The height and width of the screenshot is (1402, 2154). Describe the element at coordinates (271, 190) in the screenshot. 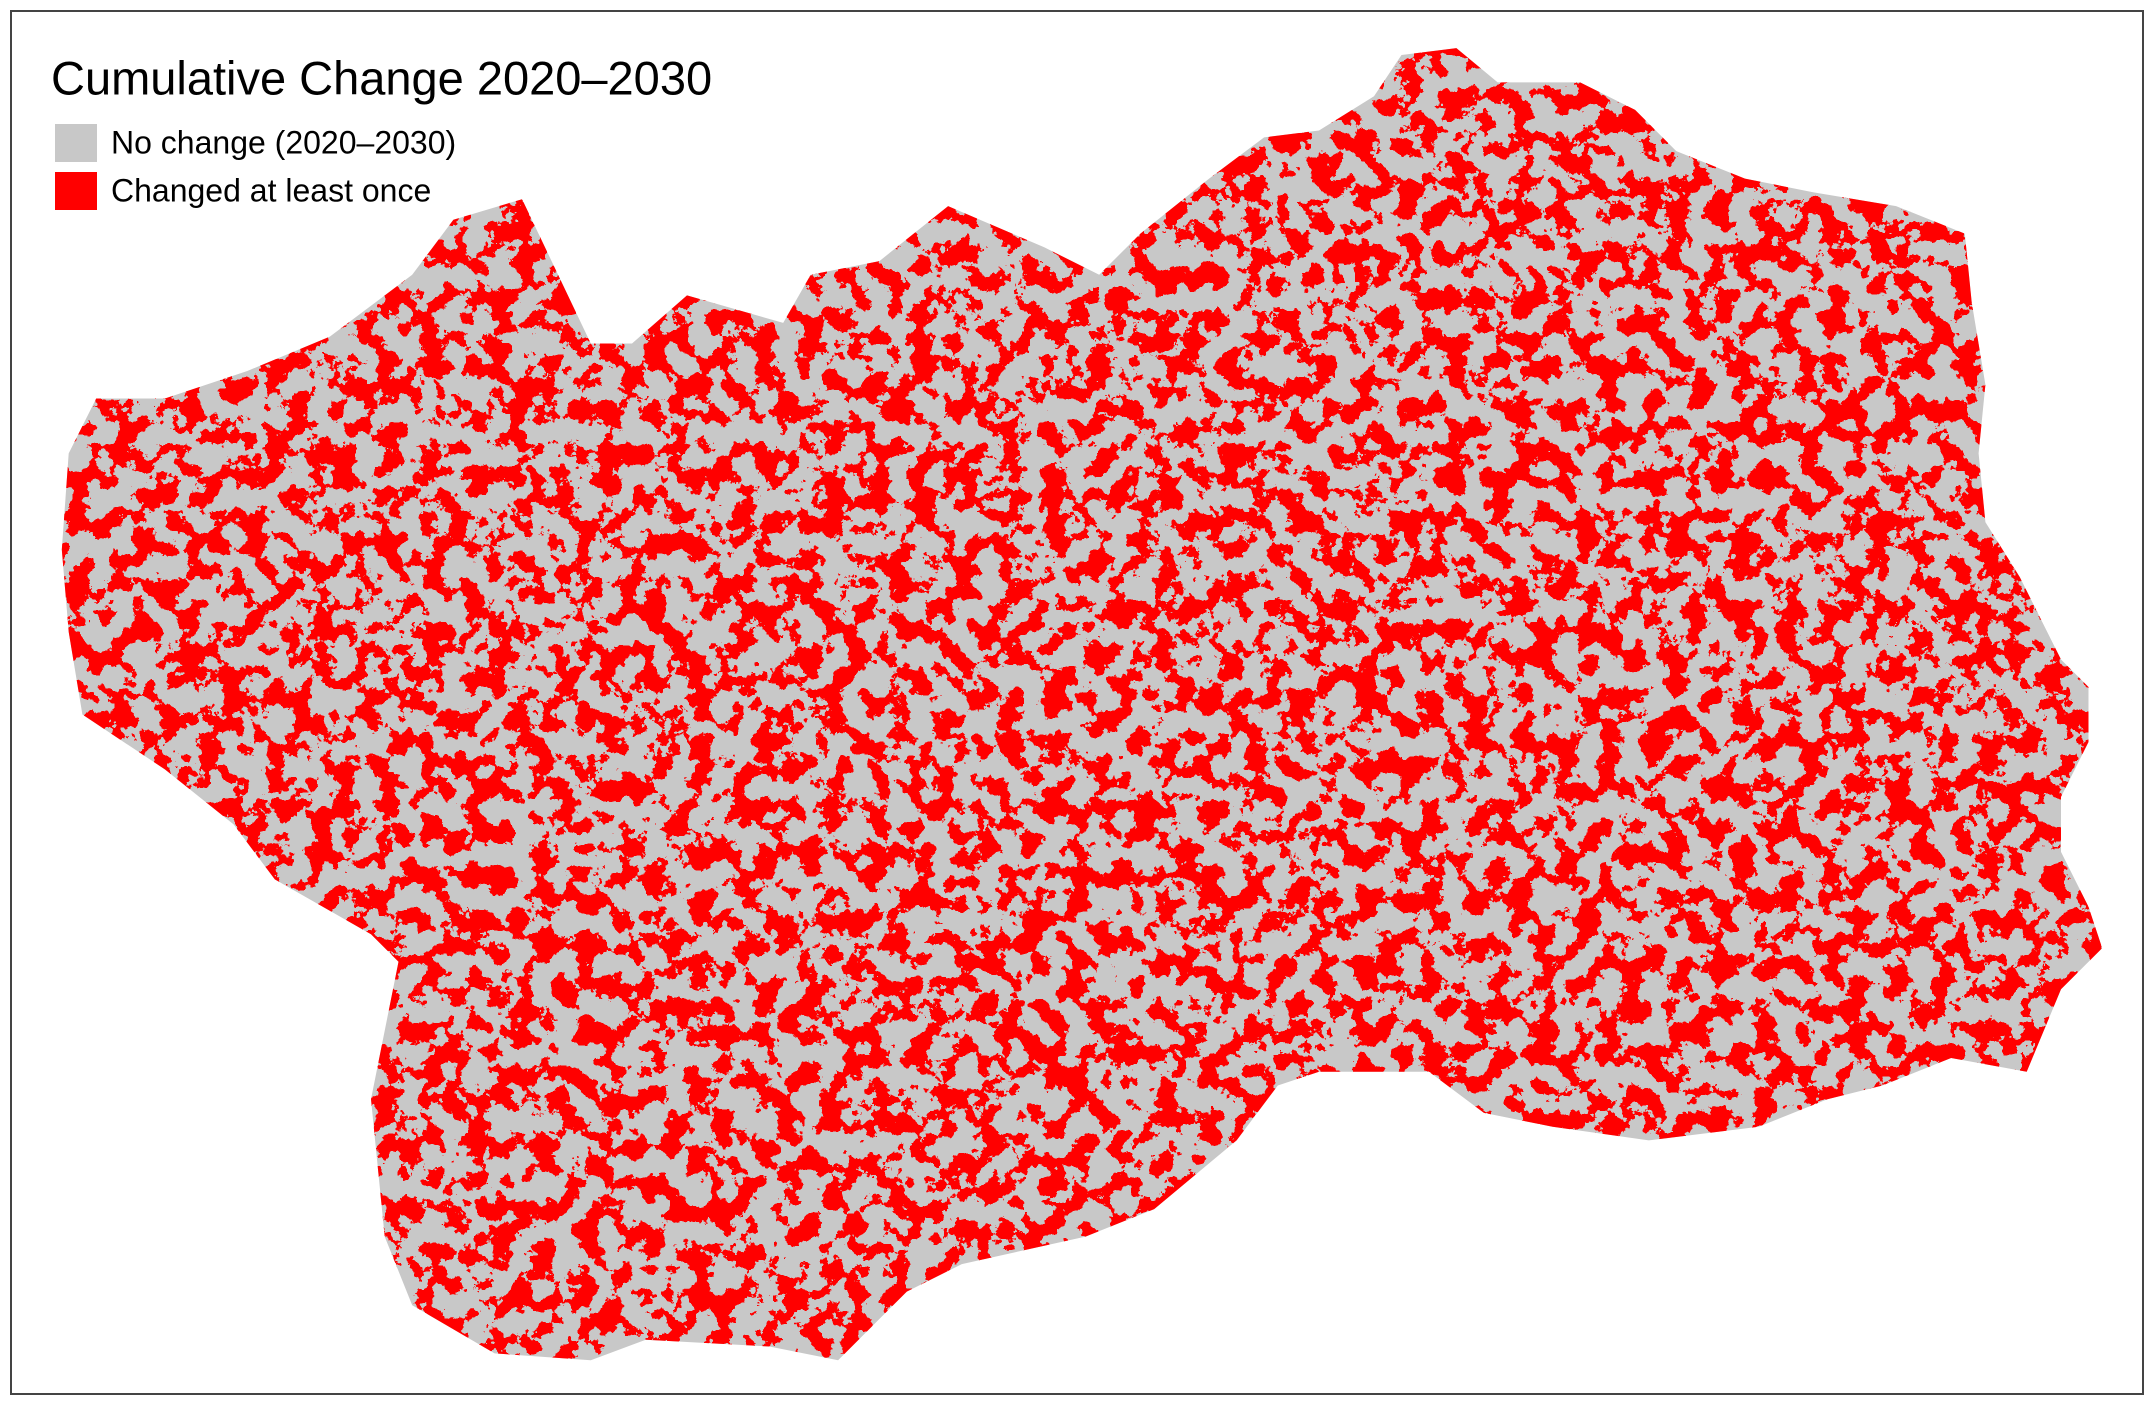

I see `legend-label: Changed at least once` at that location.